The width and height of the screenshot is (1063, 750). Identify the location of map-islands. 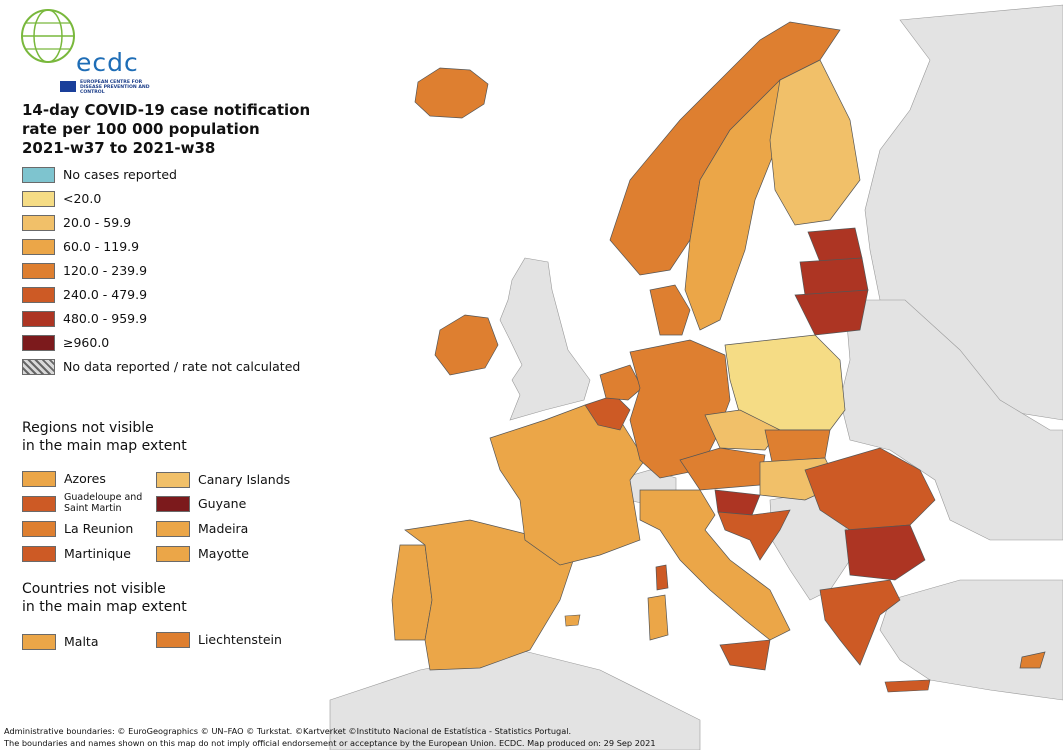
(747, 653).